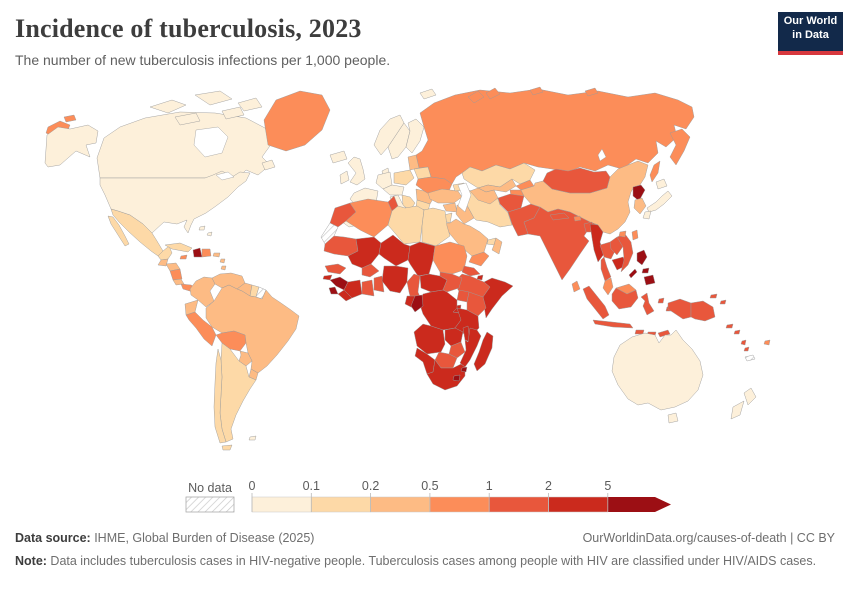  What do you see at coordinates (622, 234) in the screenshot?
I see `region-hainan` at bounding box center [622, 234].